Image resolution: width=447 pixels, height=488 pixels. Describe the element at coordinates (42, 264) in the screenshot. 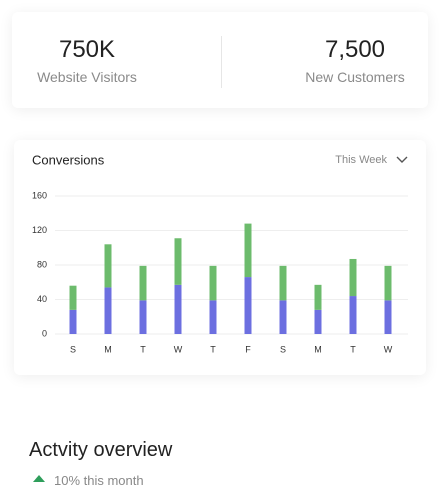

I see `y-tick-label: 80` at that location.